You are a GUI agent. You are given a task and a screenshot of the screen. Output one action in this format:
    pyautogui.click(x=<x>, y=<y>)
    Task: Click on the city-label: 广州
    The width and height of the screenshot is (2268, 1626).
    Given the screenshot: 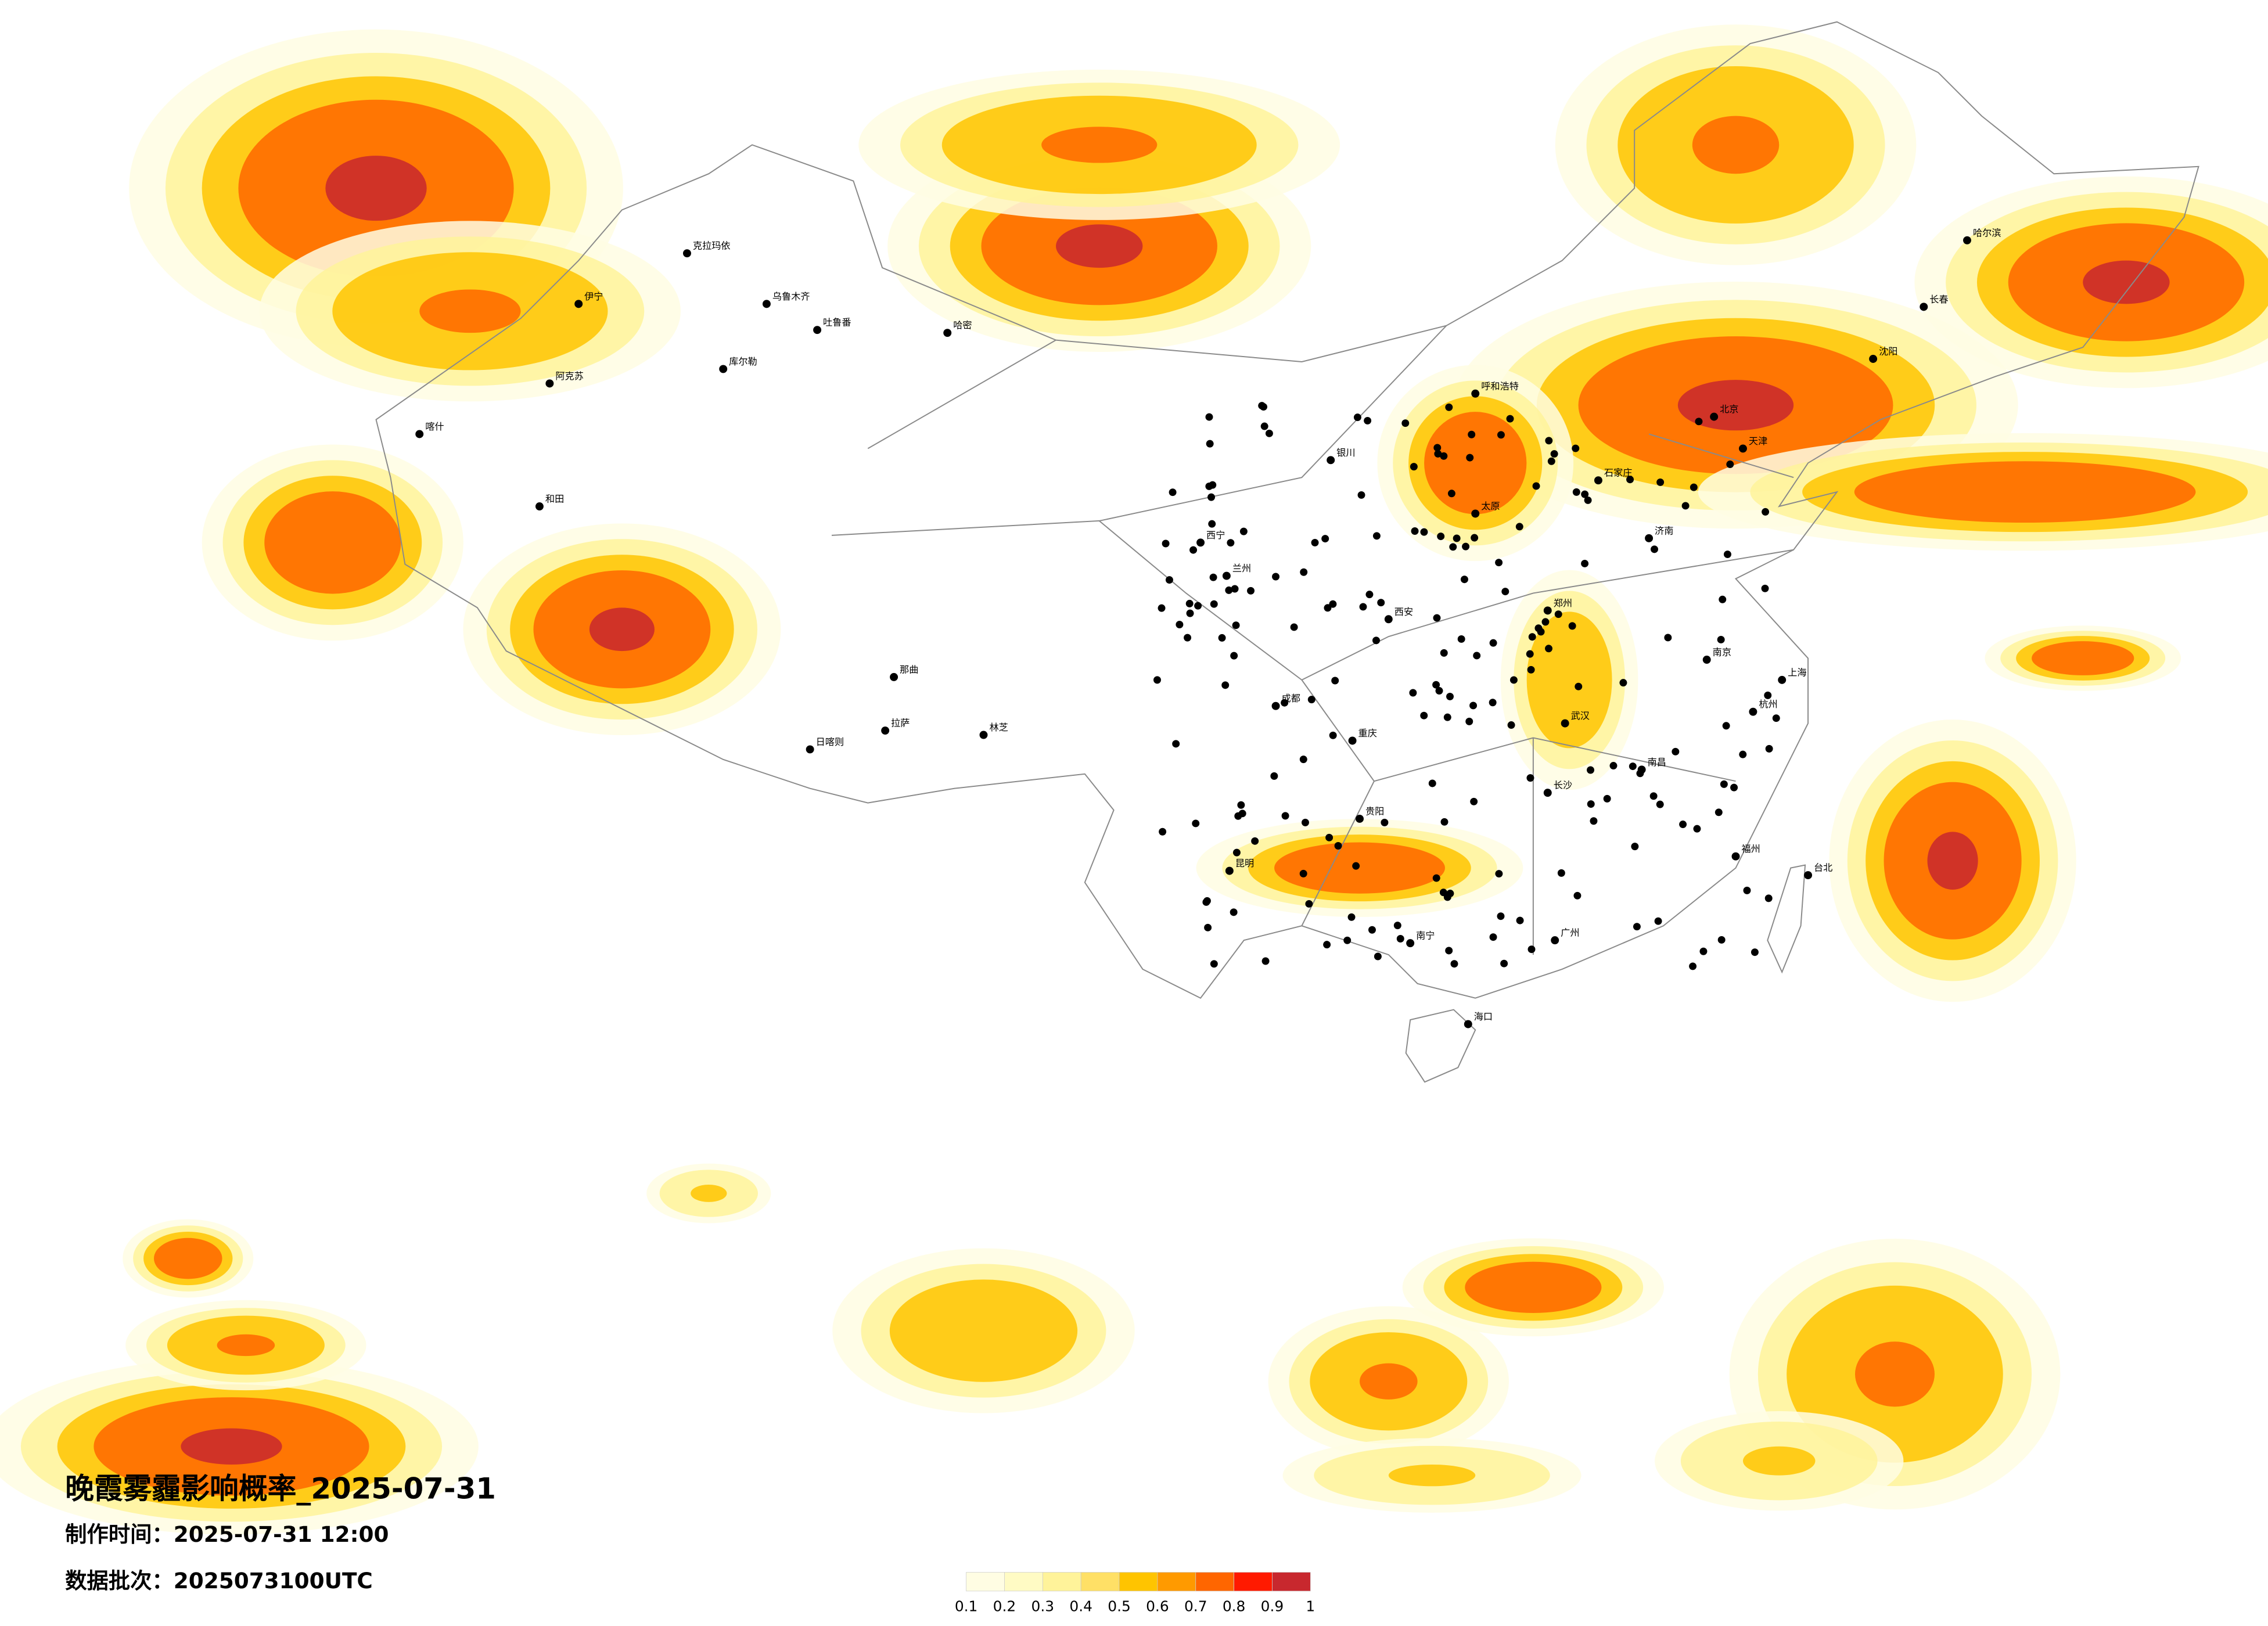 What is the action you would take?
    pyautogui.click(x=1570, y=933)
    